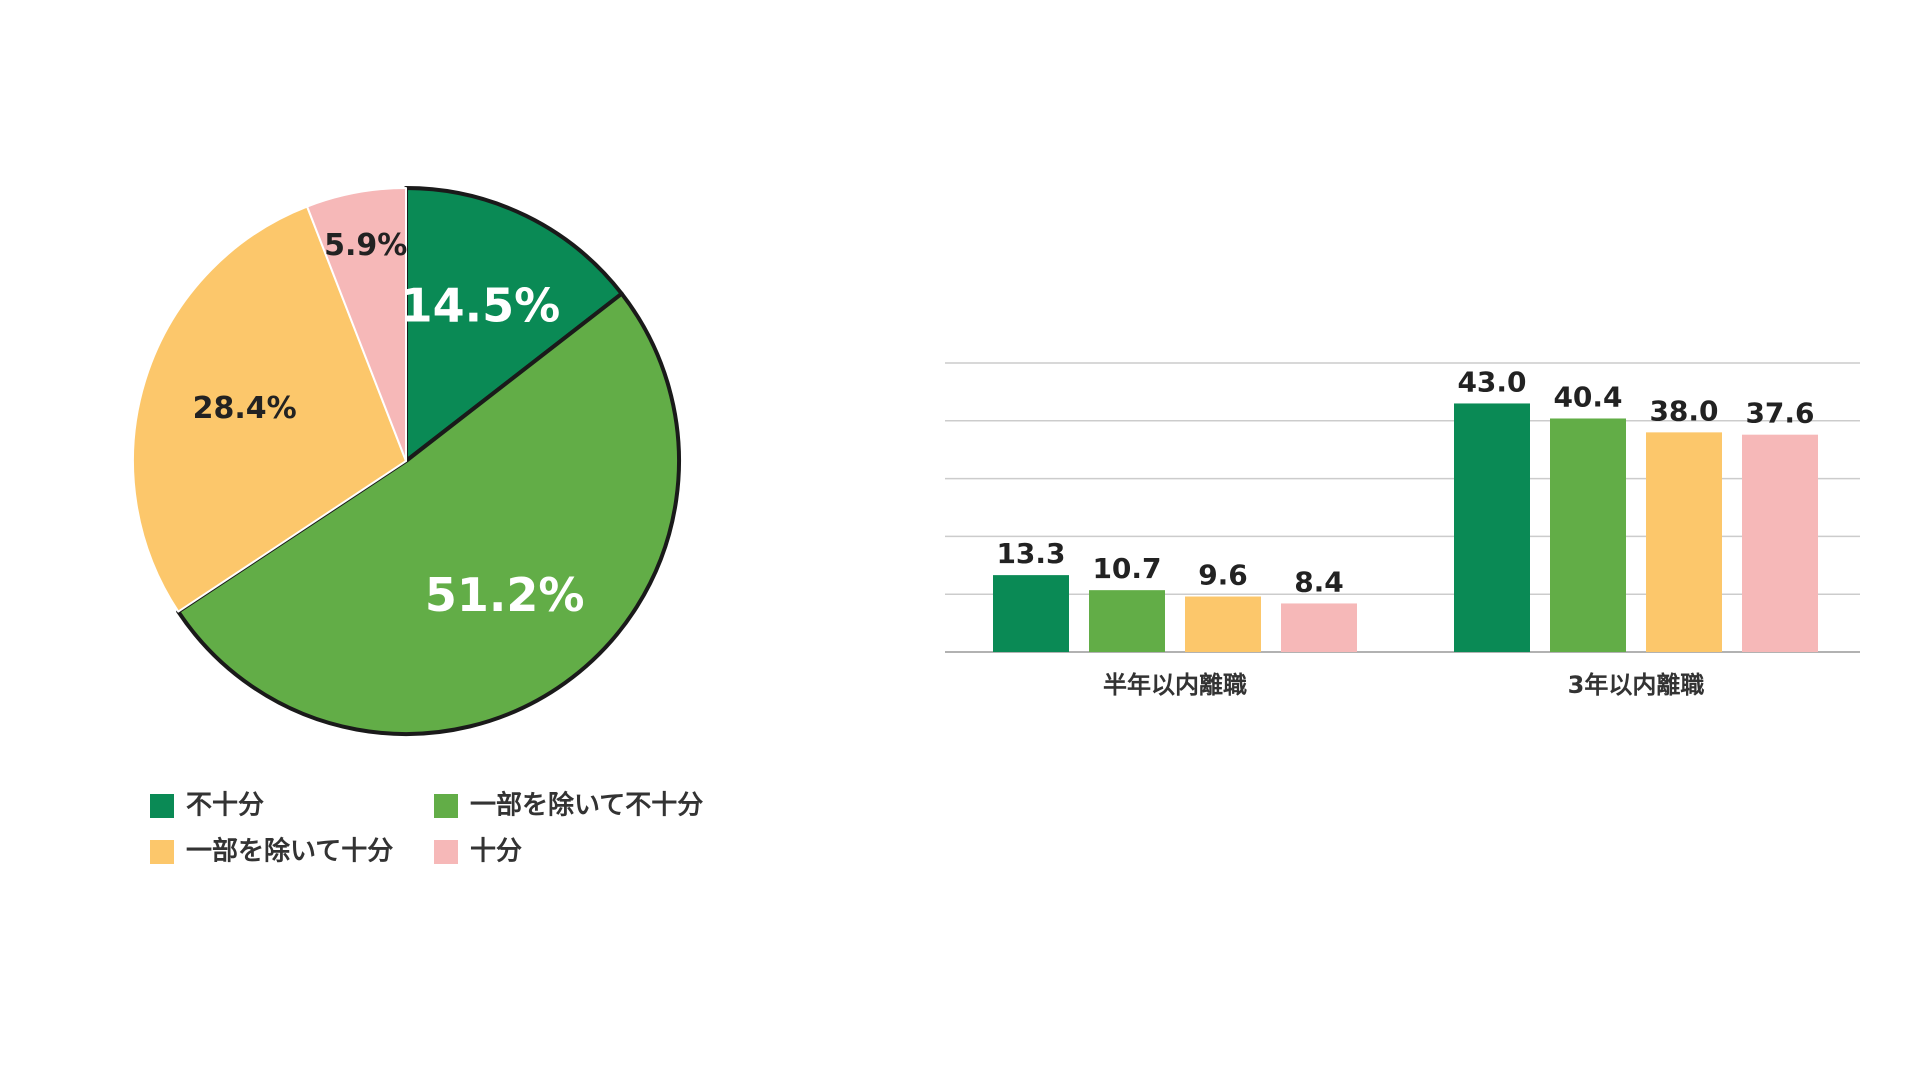 The height and width of the screenshot is (1080, 1920). Describe the element at coordinates (225, 806) in the screenshot. I see `legend-label: 不十分` at that location.